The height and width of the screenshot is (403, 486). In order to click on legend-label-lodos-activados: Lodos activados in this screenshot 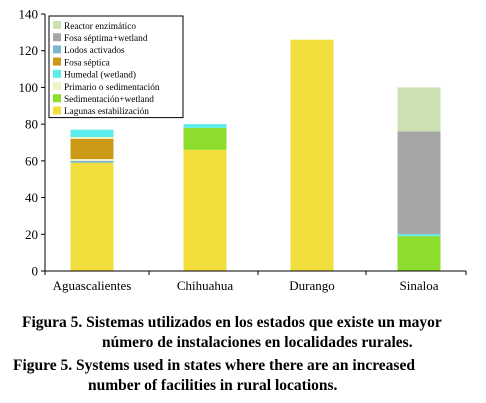, I will do `click(94, 51)`.